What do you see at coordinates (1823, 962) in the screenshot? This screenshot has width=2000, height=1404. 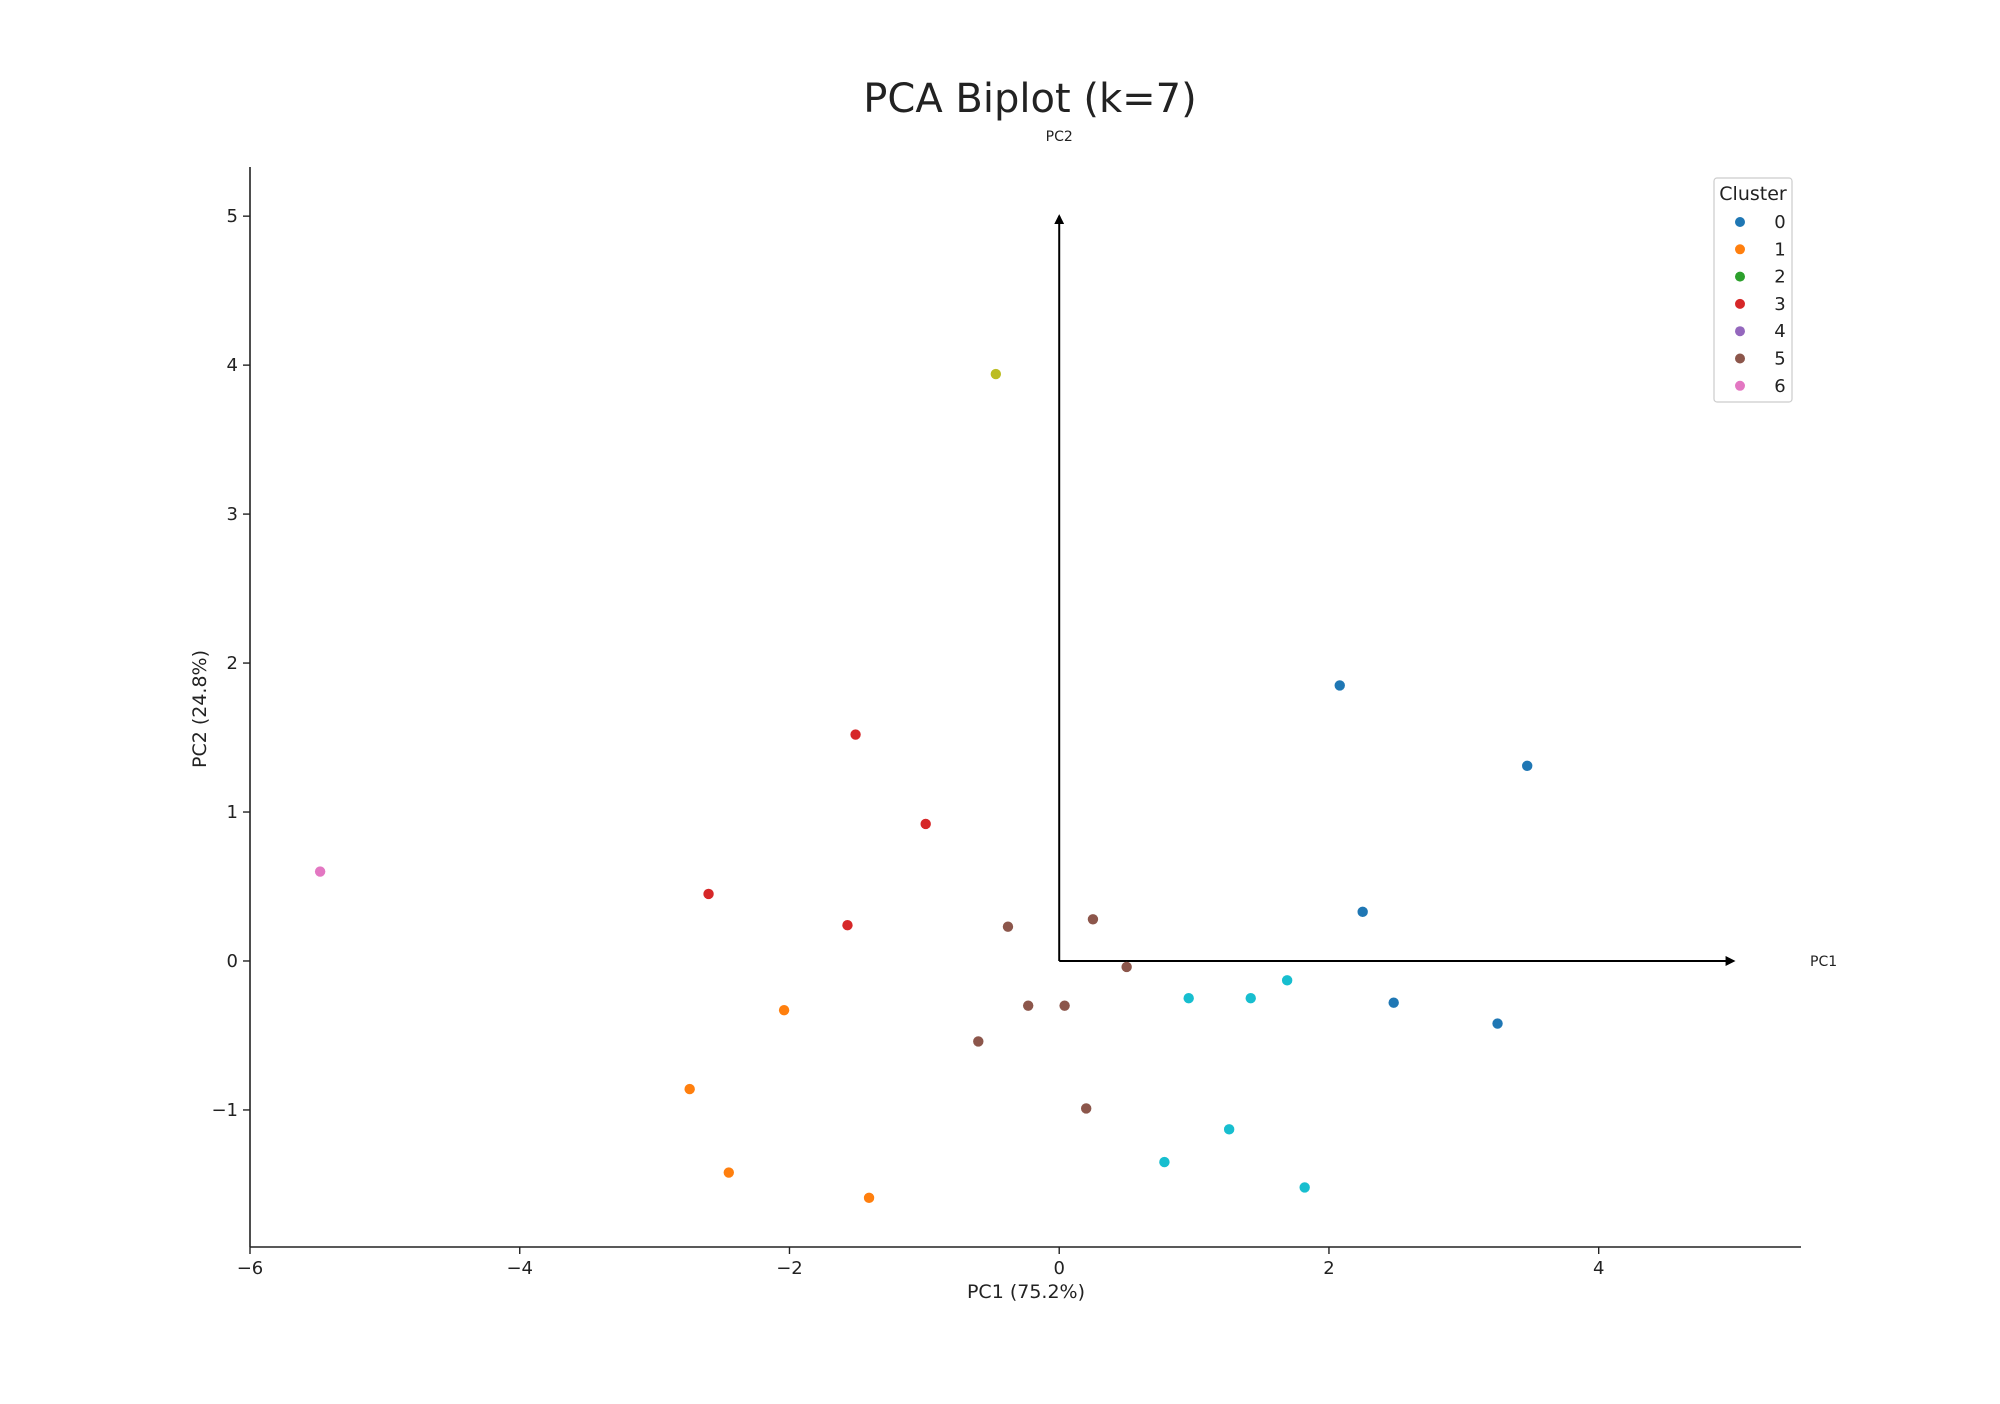 I see `loading-label-pc1: PC1` at bounding box center [1823, 962].